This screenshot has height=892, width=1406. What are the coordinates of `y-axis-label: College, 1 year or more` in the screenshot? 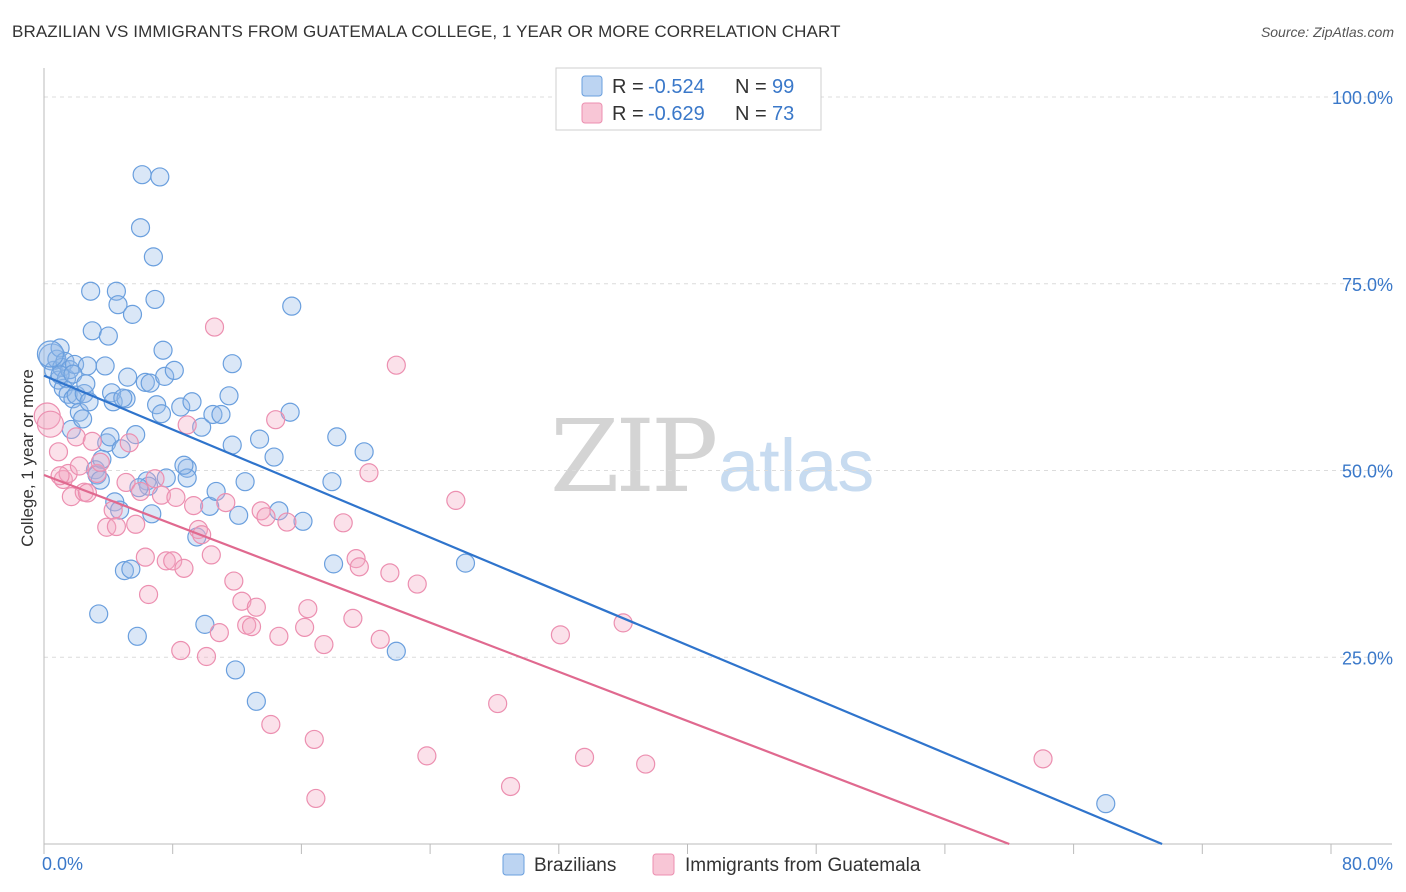 It's located at (27, 458).